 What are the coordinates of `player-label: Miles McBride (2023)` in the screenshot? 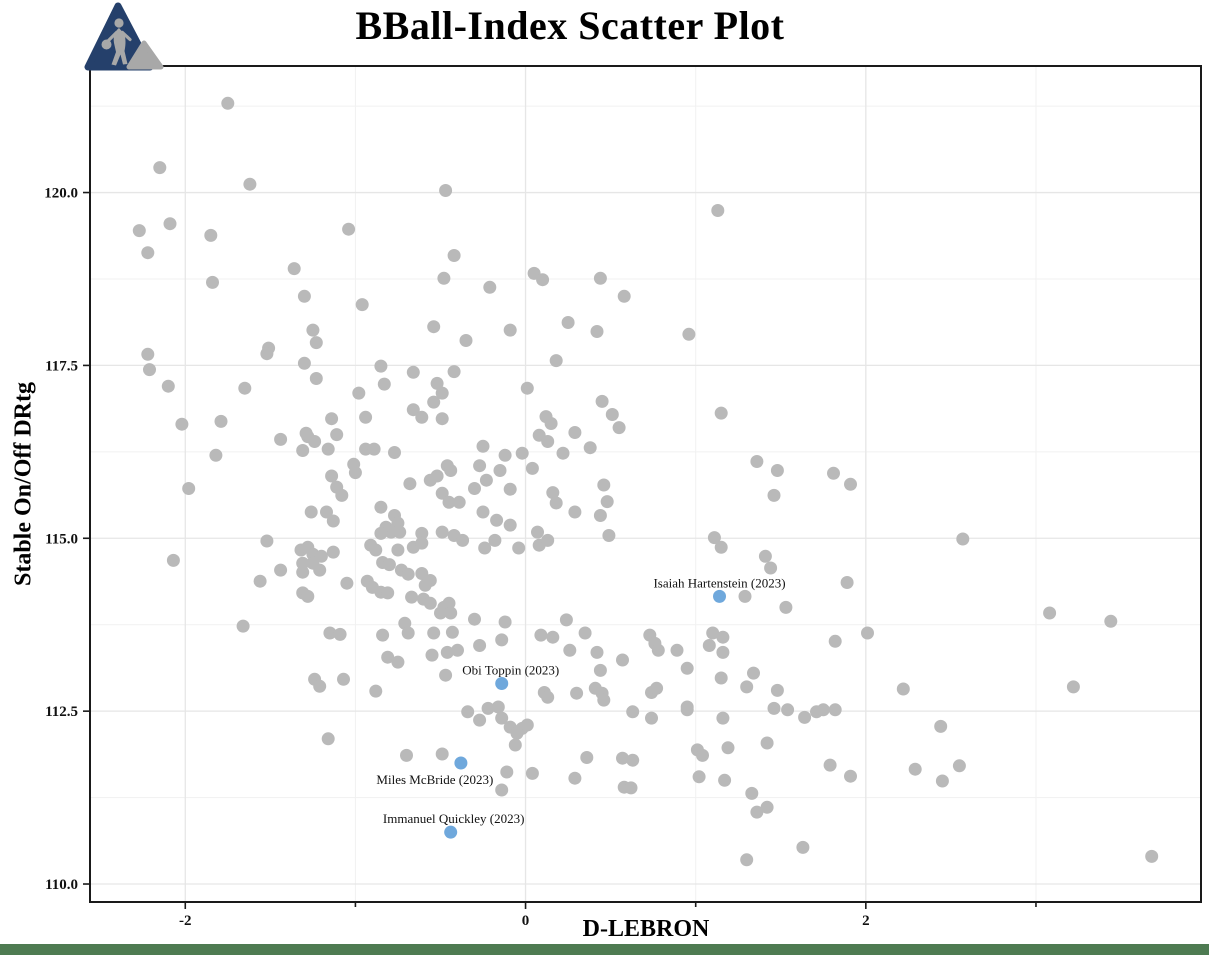 It's located at (434, 779).